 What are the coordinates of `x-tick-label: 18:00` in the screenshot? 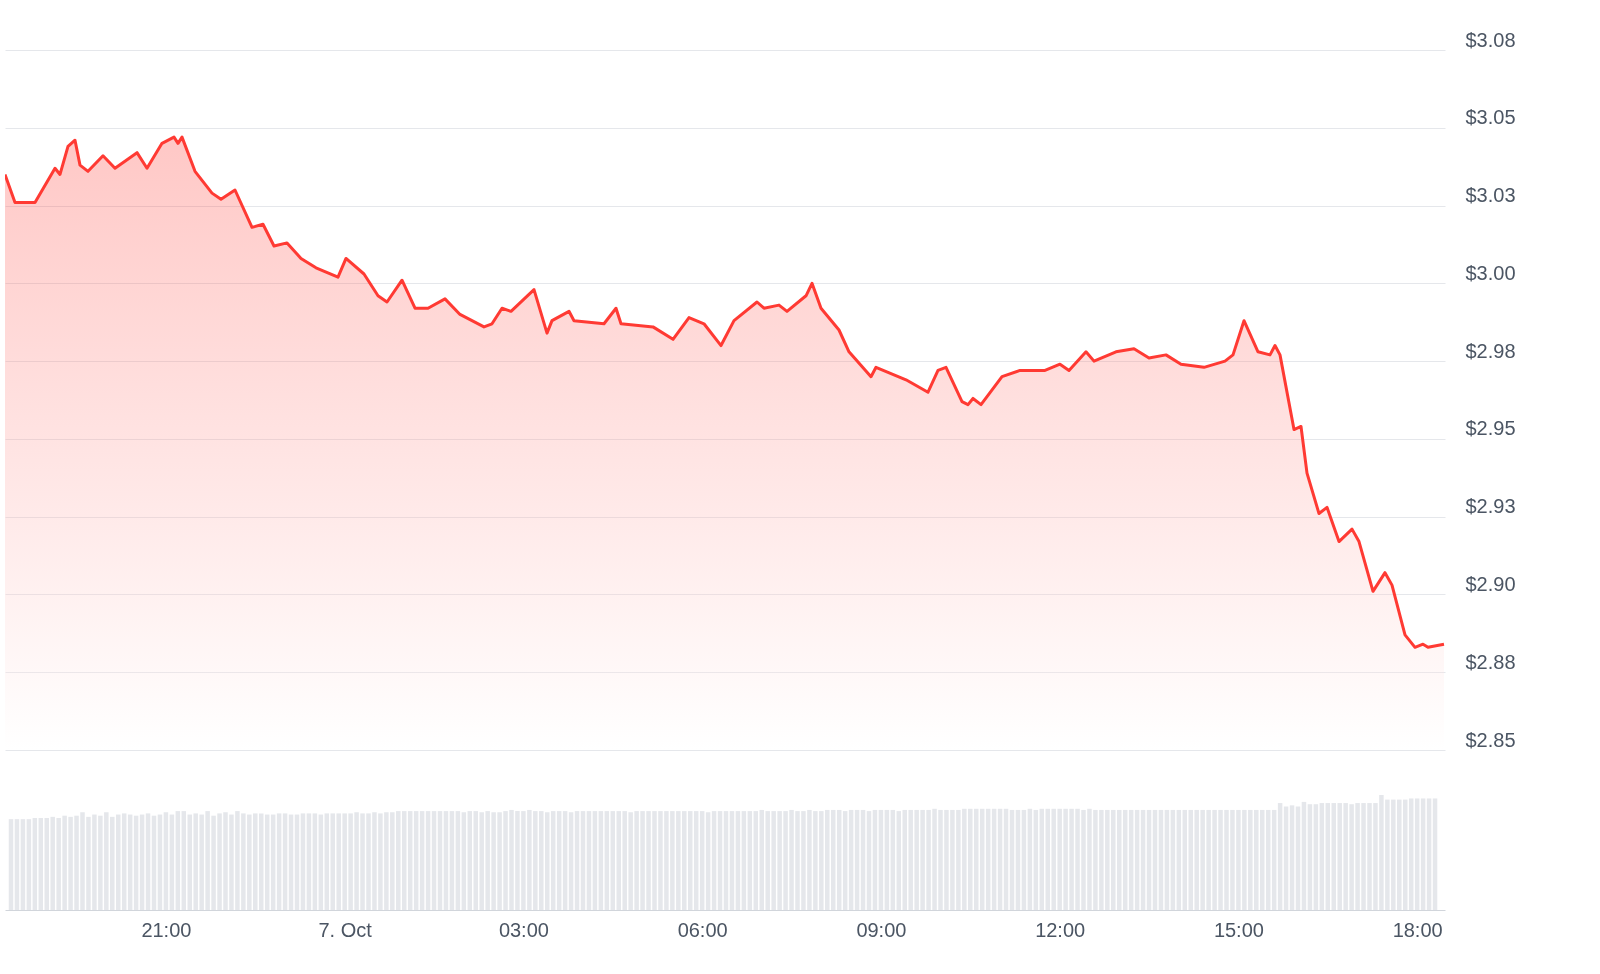 It's located at (1417, 929).